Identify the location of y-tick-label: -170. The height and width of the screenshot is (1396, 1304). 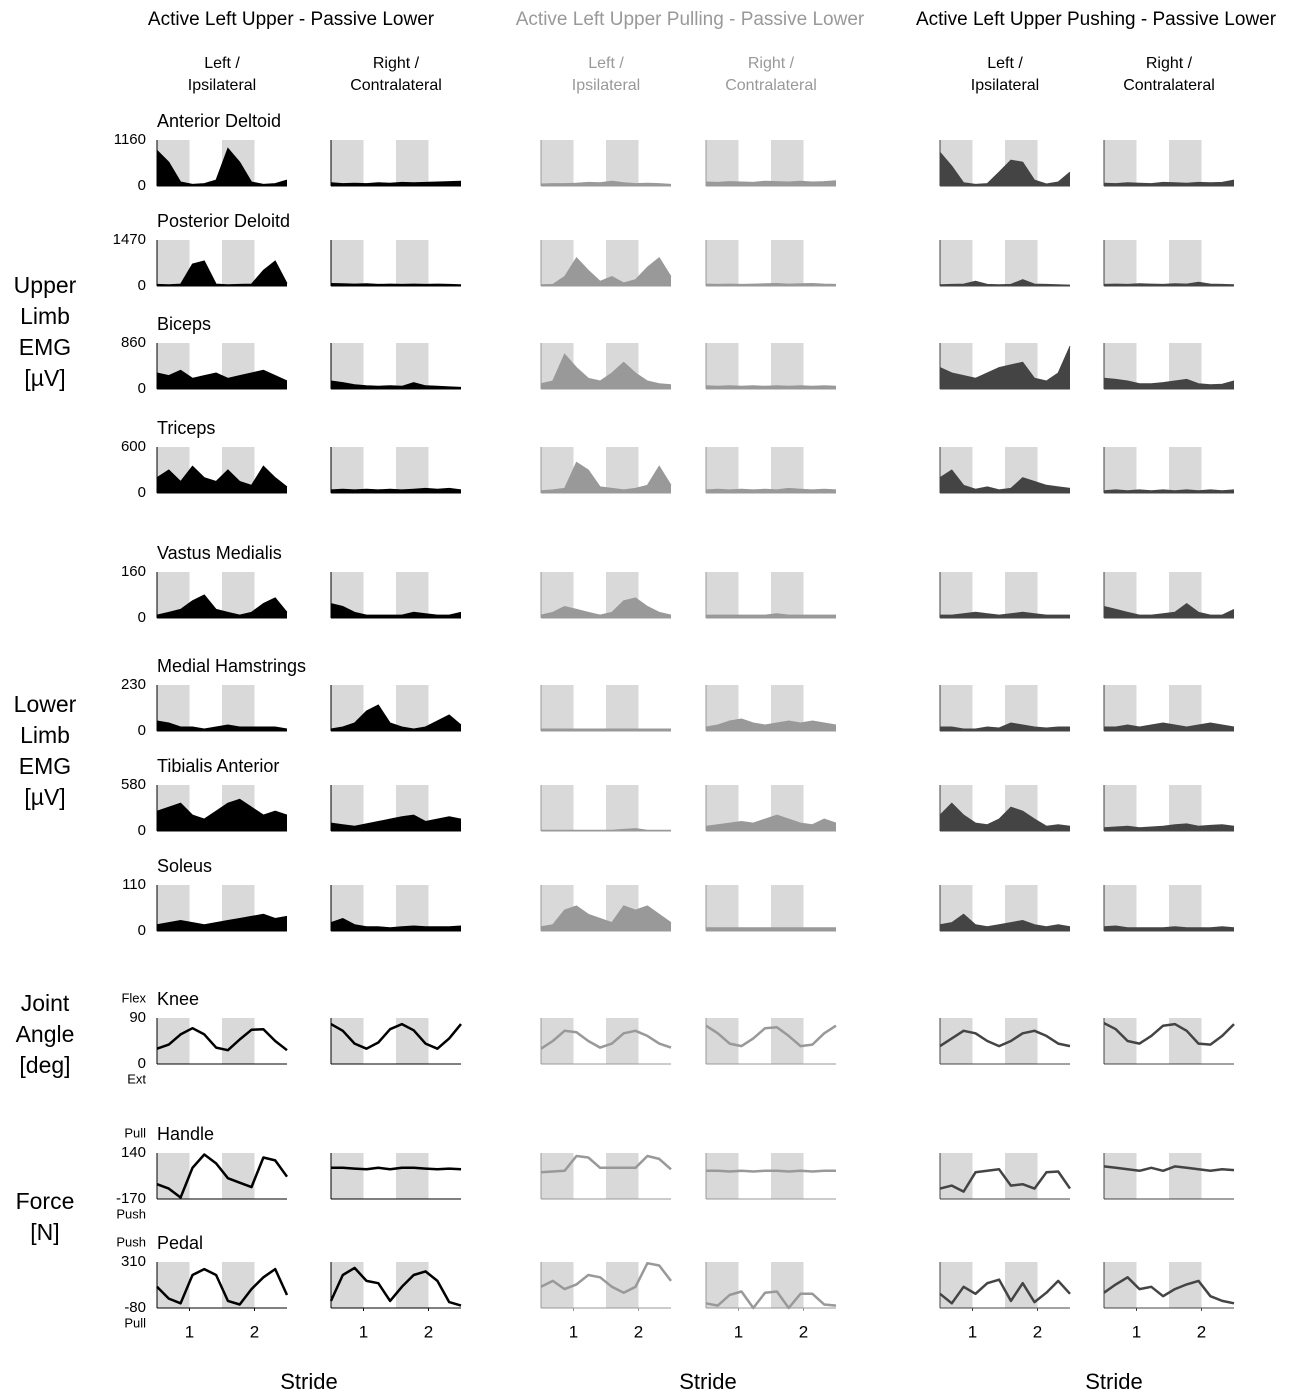
(131, 1198).